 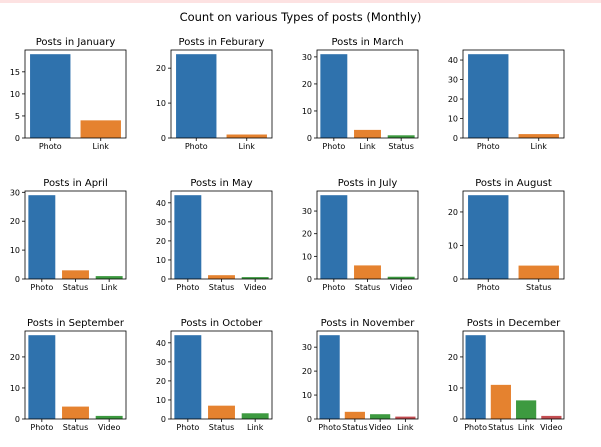 I want to click on subplot-title: Posts in April, so click(x=75, y=183).